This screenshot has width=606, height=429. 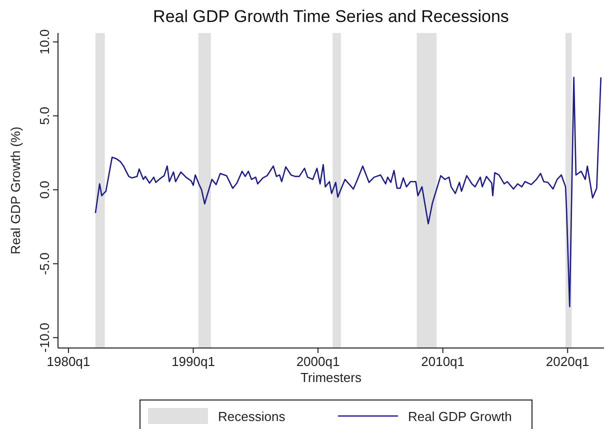 I want to click on x-axis-title: Trimesters, so click(x=331, y=377).